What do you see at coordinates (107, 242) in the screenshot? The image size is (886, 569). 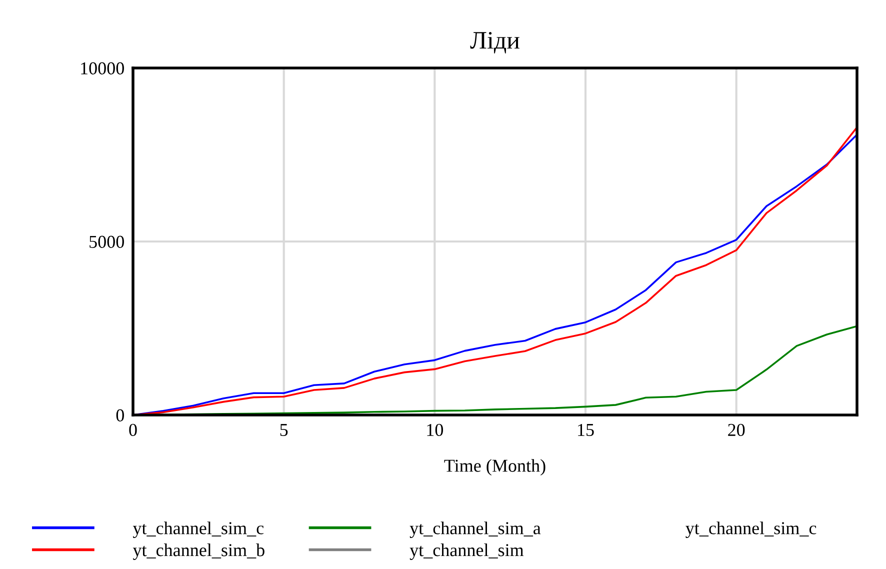 I see `y-tick-label: 5000` at bounding box center [107, 242].